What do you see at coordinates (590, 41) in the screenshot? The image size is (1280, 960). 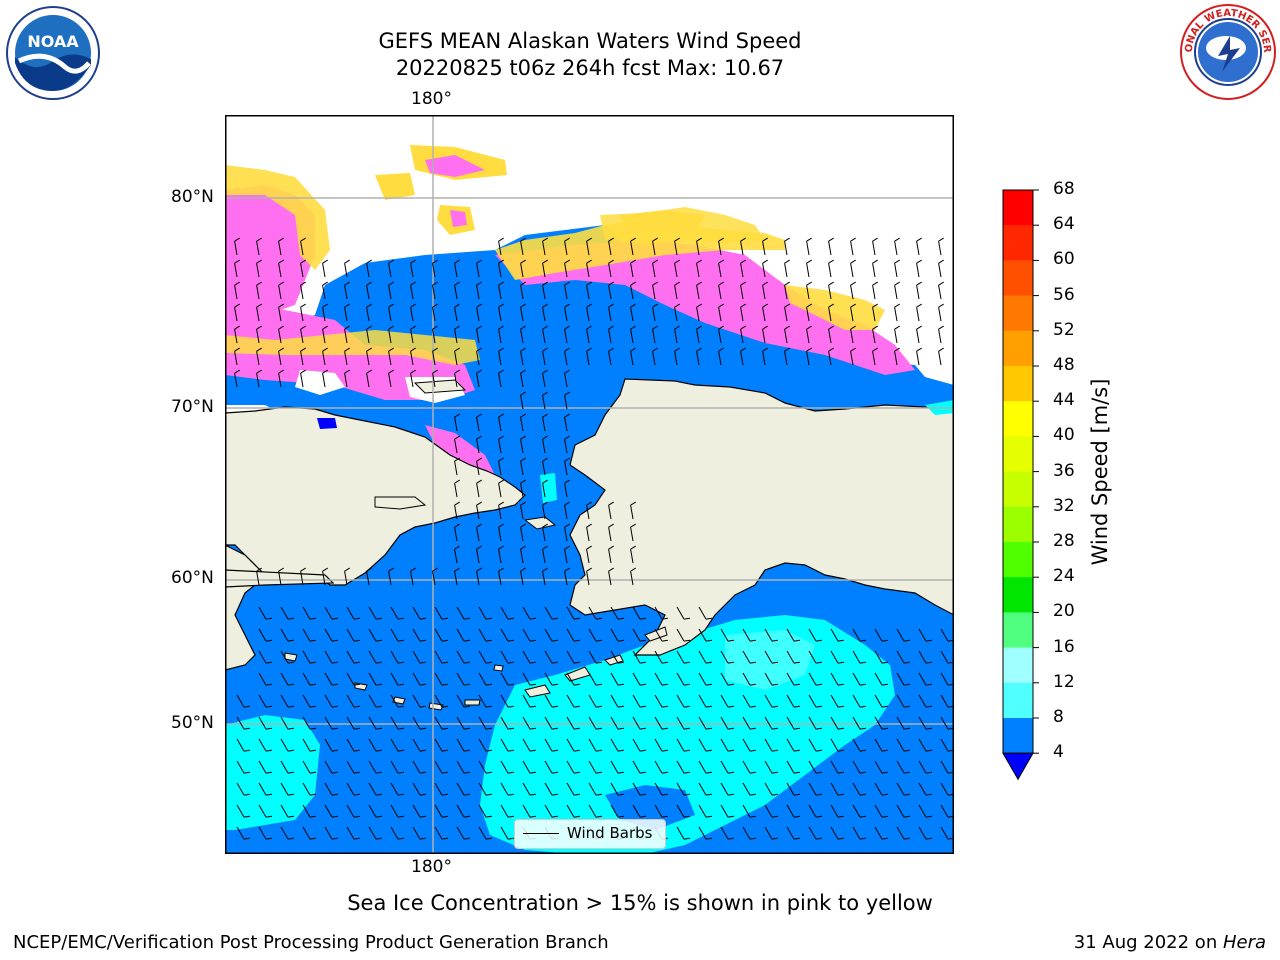 I see `chart-title-line1: GEFS MEAN Alaskan Waters Wind Speed` at bounding box center [590, 41].